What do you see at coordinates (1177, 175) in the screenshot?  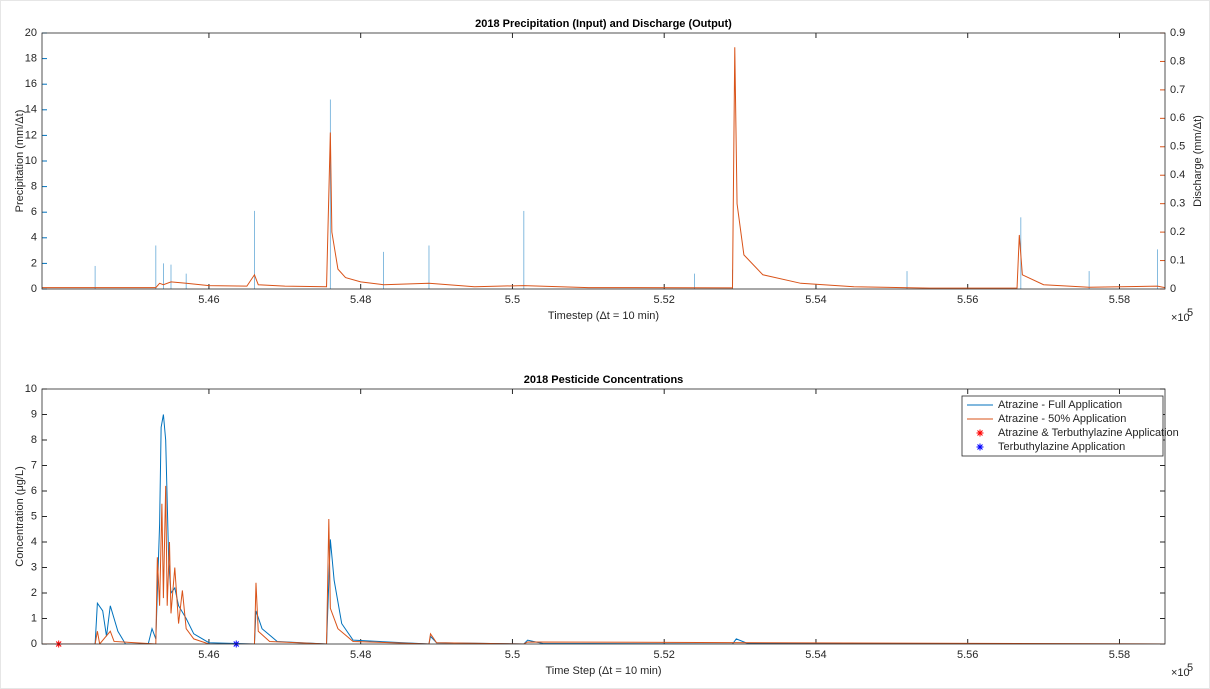 I see `y2-tick-label: 0.4` at bounding box center [1177, 175].